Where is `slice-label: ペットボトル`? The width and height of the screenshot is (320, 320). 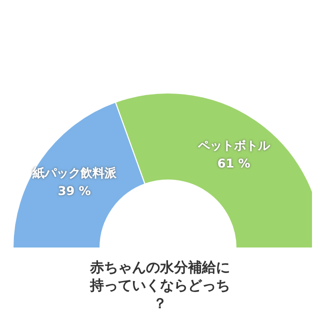
slice-label: ペットボトル is located at coordinates (233, 145).